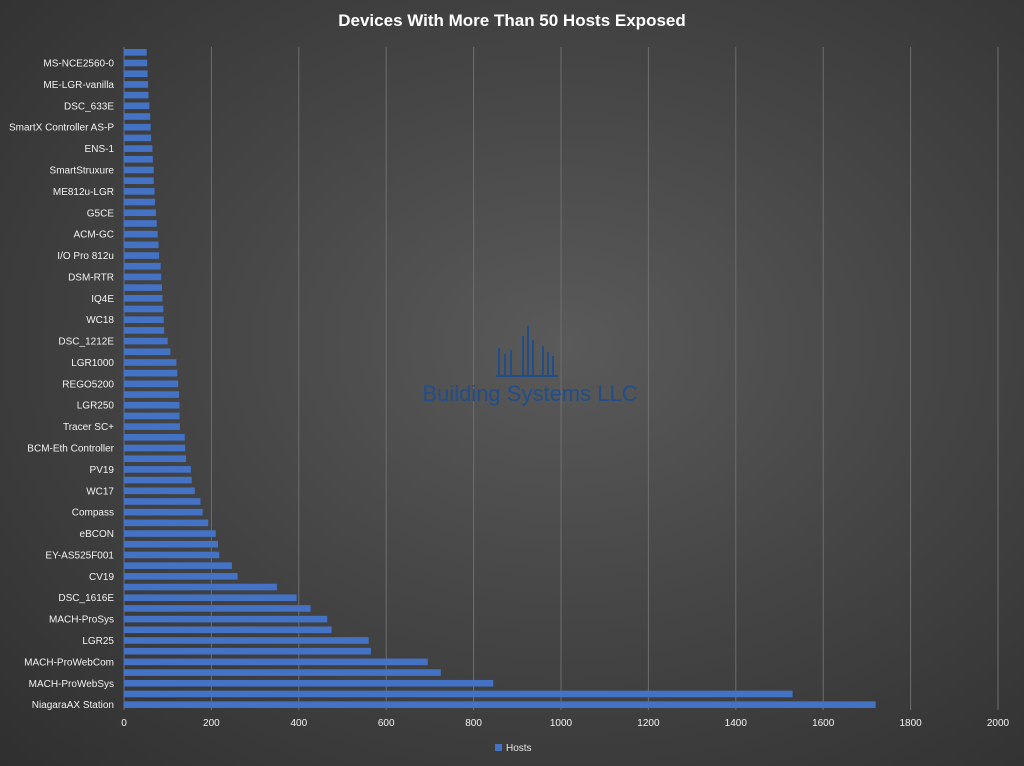 The height and width of the screenshot is (766, 1024). What do you see at coordinates (70, 449) in the screenshot?
I see `category-label: BCM-Eth Controller` at bounding box center [70, 449].